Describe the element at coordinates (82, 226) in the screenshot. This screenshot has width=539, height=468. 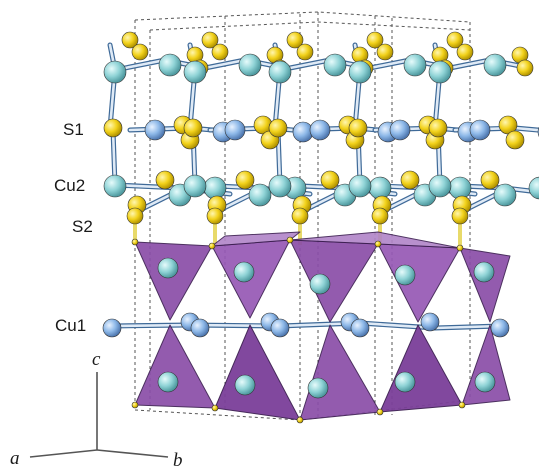
I see `label-s2: S2` at that location.